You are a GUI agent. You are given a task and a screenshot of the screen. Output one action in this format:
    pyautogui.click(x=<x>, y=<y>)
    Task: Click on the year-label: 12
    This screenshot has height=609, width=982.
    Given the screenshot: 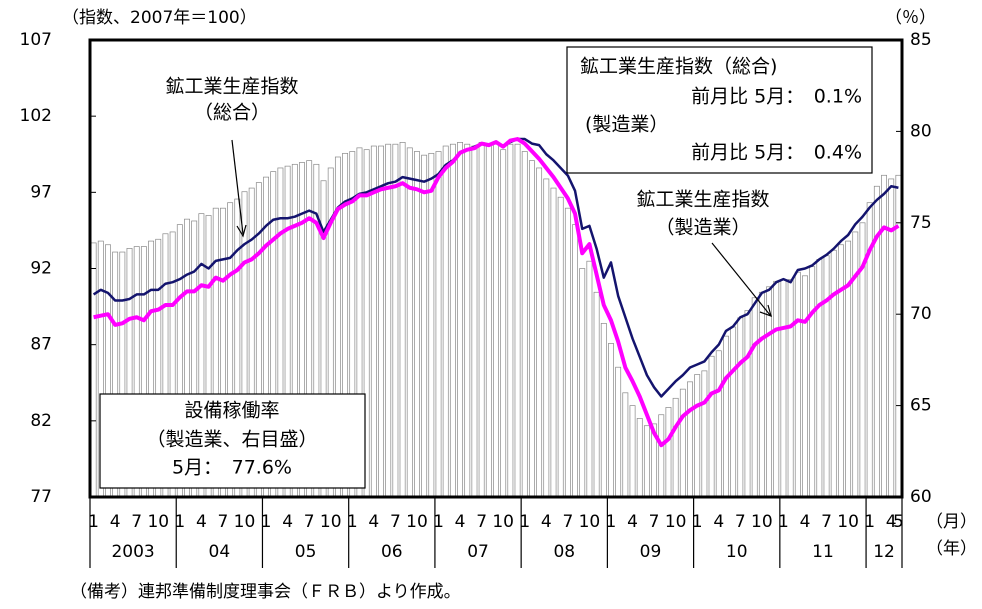 What is the action you would take?
    pyautogui.click(x=884, y=552)
    